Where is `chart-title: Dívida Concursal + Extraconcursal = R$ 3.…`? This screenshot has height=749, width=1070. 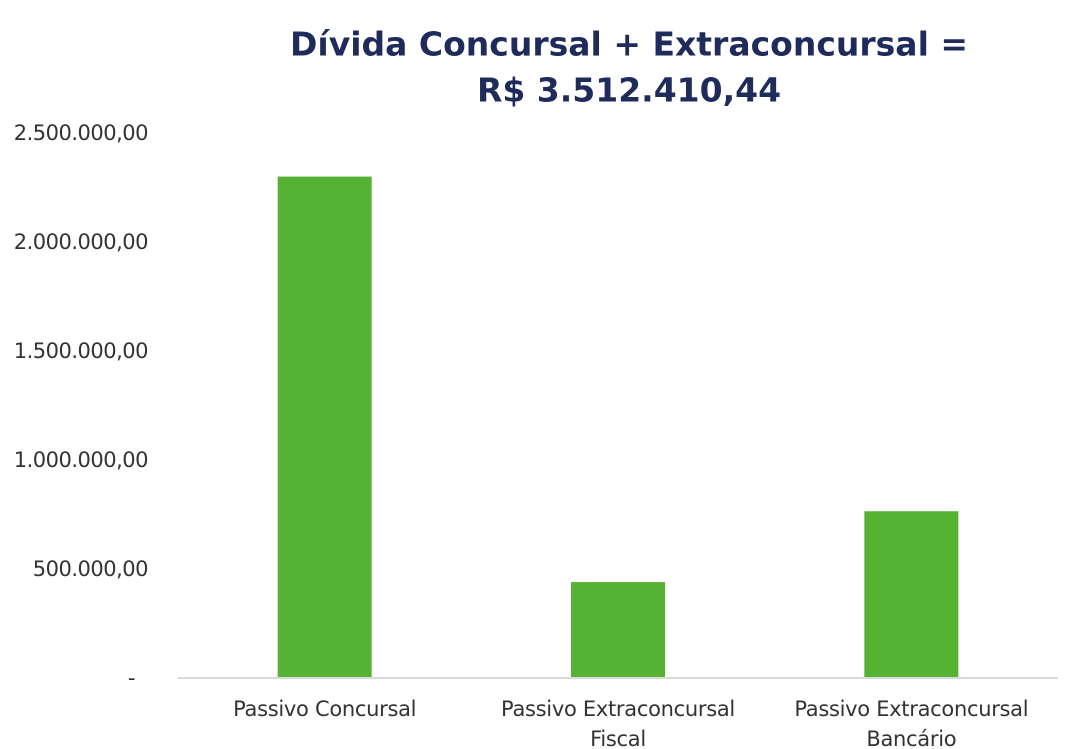 chart-title: Dívida Concursal + Extraconcursal = R$ 3.… is located at coordinates (629, 67).